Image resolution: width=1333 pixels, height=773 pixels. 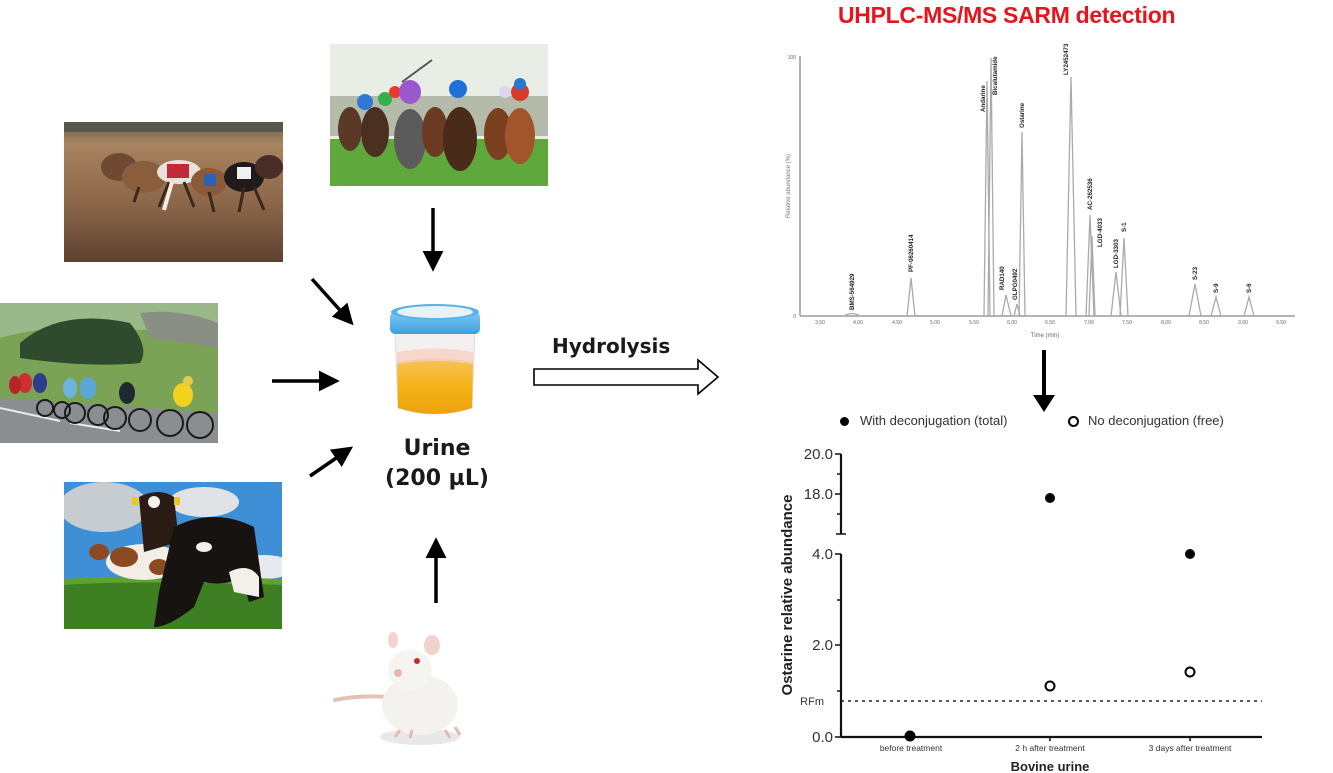 What do you see at coordinates (1049, 617) in the screenshot?
I see `series-total` at bounding box center [1049, 617].